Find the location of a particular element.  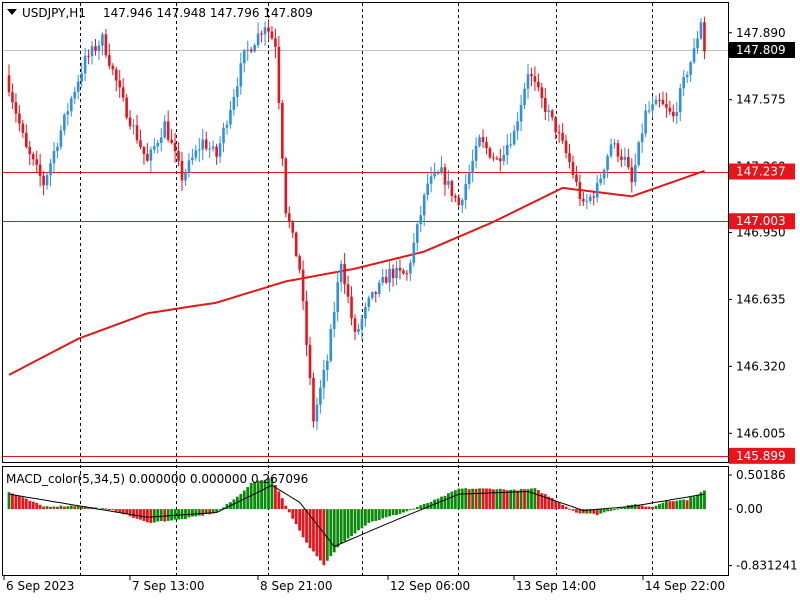

time-axis-label: 6 Sep 2023 is located at coordinates (40, 586).